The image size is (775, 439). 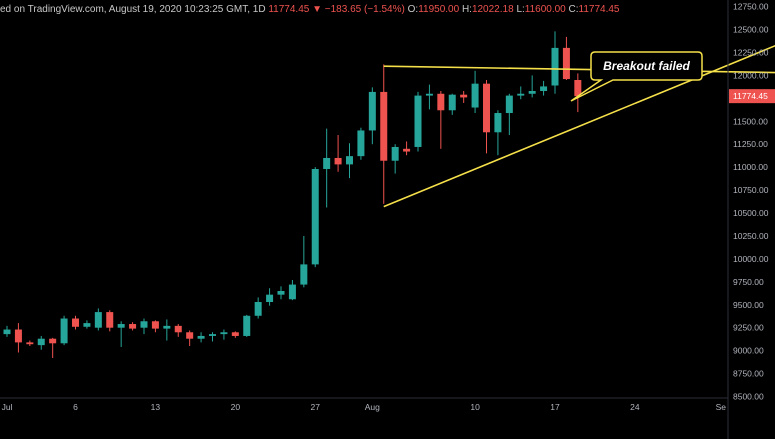 What do you see at coordinates (751, 236) in the screenshot?
I see `price-tick-label: 10250.00` at bounding box center [751, 236].